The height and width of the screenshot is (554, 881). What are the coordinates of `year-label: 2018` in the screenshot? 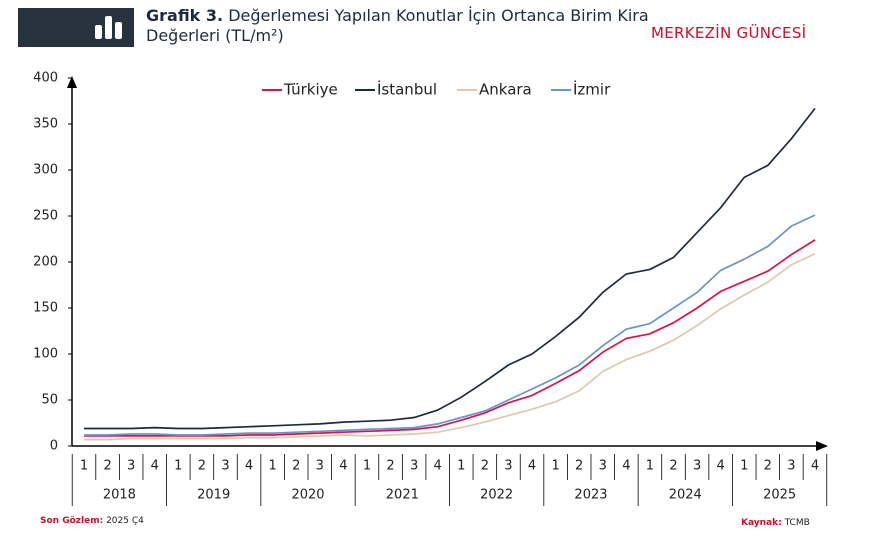 It's located at (119, 495).